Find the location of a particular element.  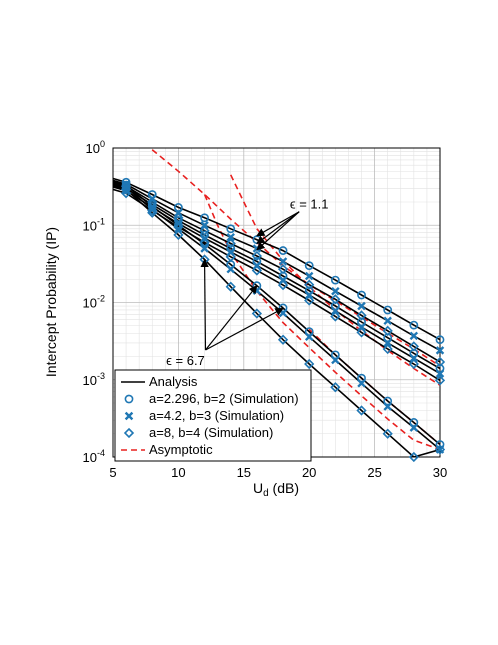

x-tick-label: 15 is located at coordinates (244, 472).